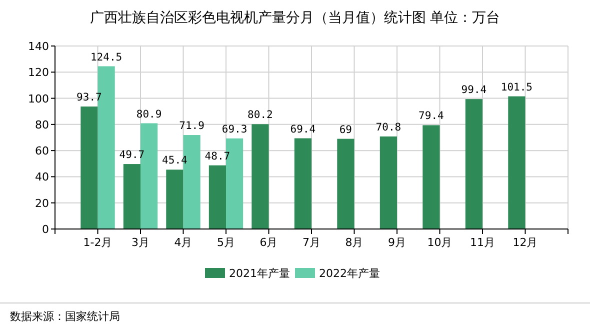 The width and height of the screenshot is (590, 330). What do you see at coordinates (97, 242) in the screenshot?
I see `x-tick-label: 1-2月` at bounding box center [97, 242].